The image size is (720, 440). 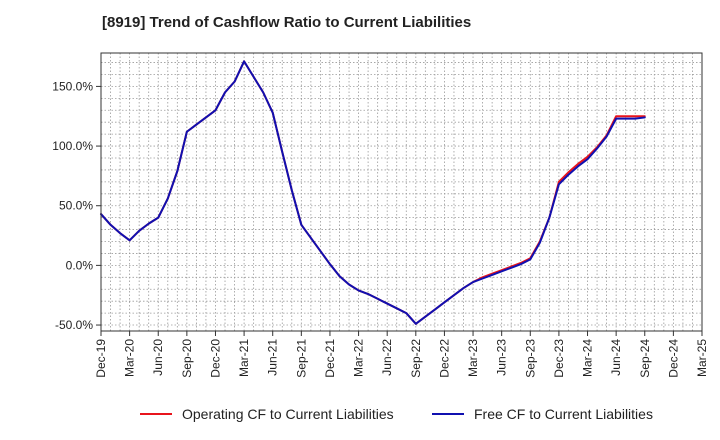 I want to click on x-tick-label: Sep-21, so click(x=301, y=358).